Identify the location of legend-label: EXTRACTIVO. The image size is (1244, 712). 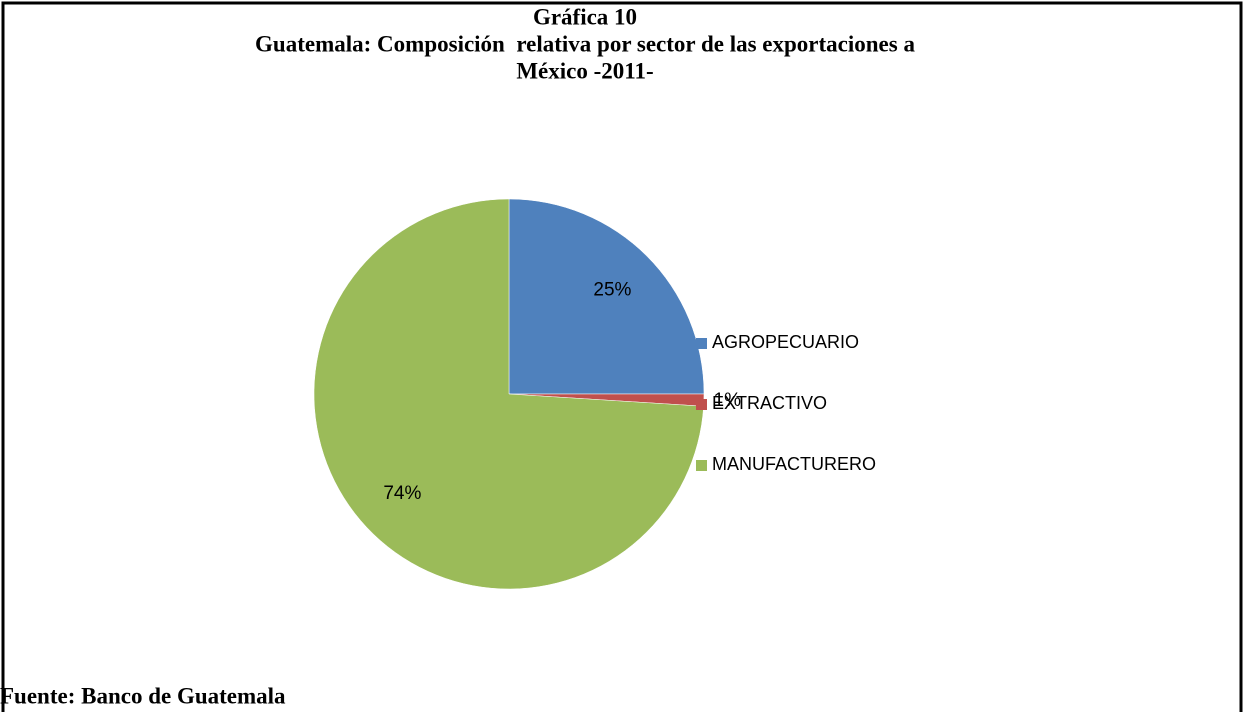
(769, 403).